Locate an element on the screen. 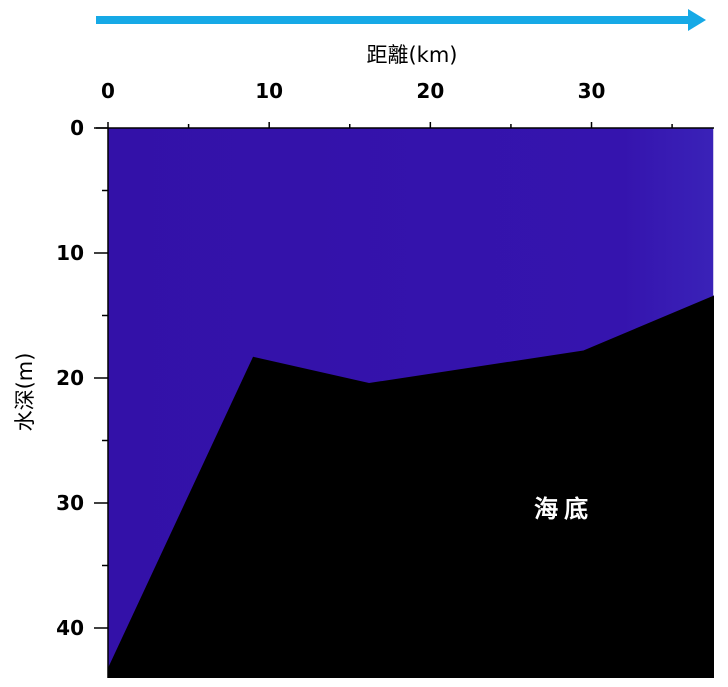 The height and width of the screenshot is (687, 728). x-axis-title: 距離(km) is located at coordinates (411, 55).